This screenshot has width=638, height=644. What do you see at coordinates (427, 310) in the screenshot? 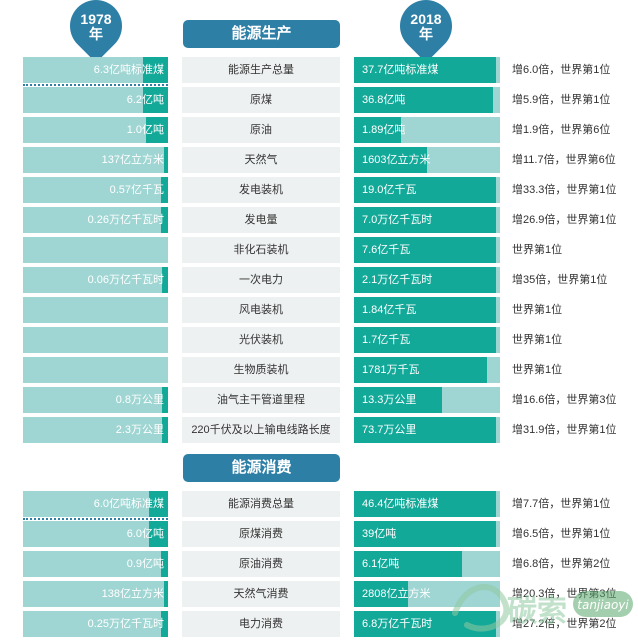
I see `bar-2018: 1.84亿千瓦` at bounding box center [427, 310].